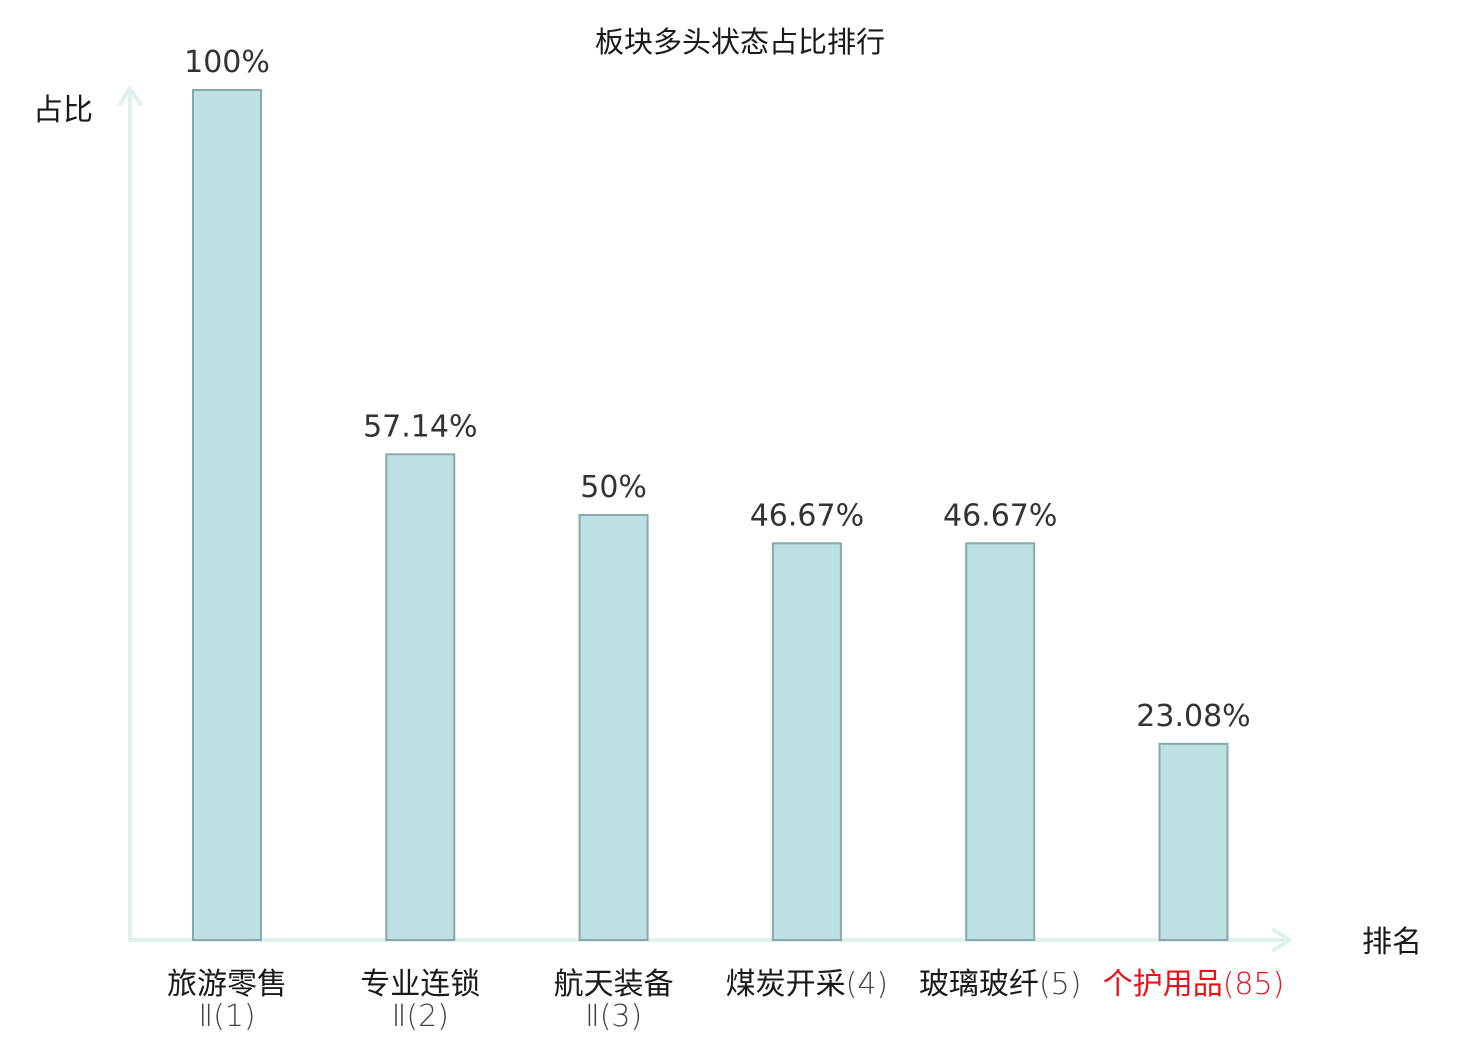  I want to click on category-label: 个护用品(85), so click(1194, 984).